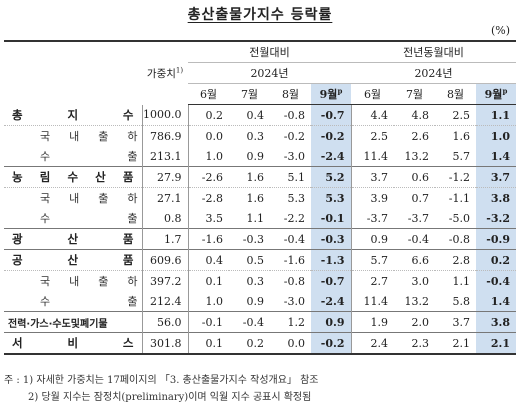  What do you see at coordinates (496, 322) in the screenshot?
I see `yoy-value-cell: 3.8` at bounding box center [496, 322].